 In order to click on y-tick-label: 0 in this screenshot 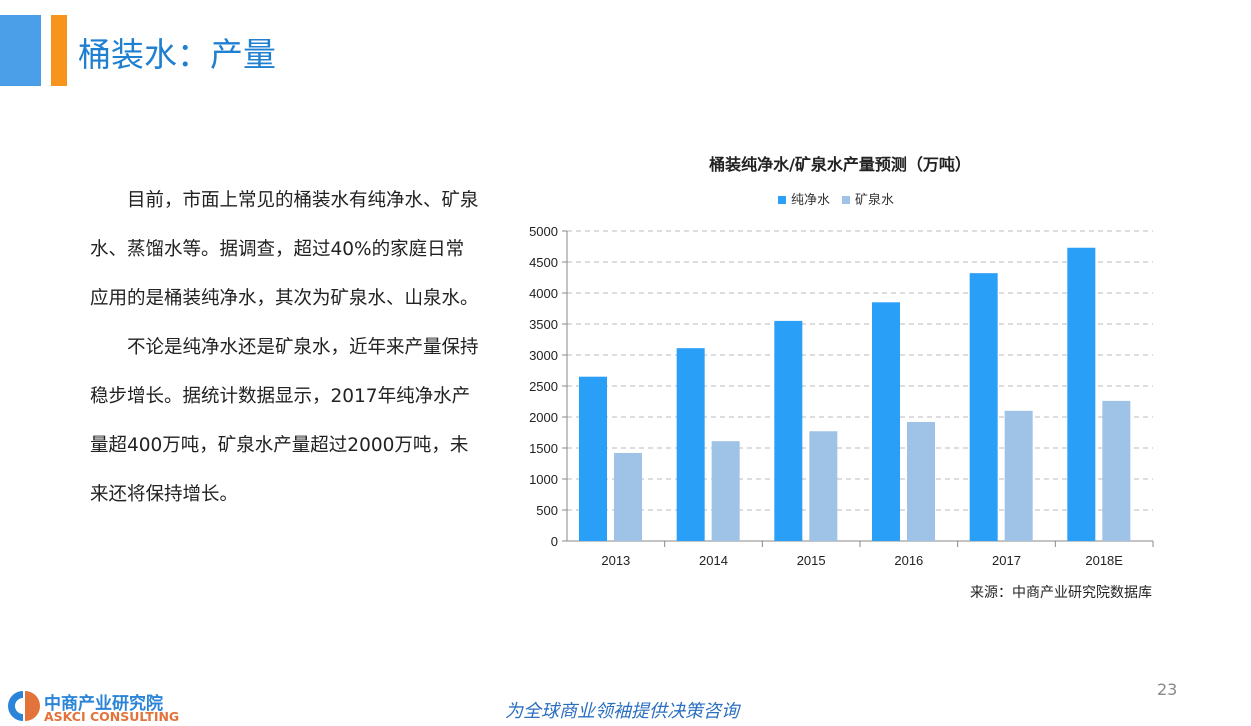, I will do `click(554, 541)`.